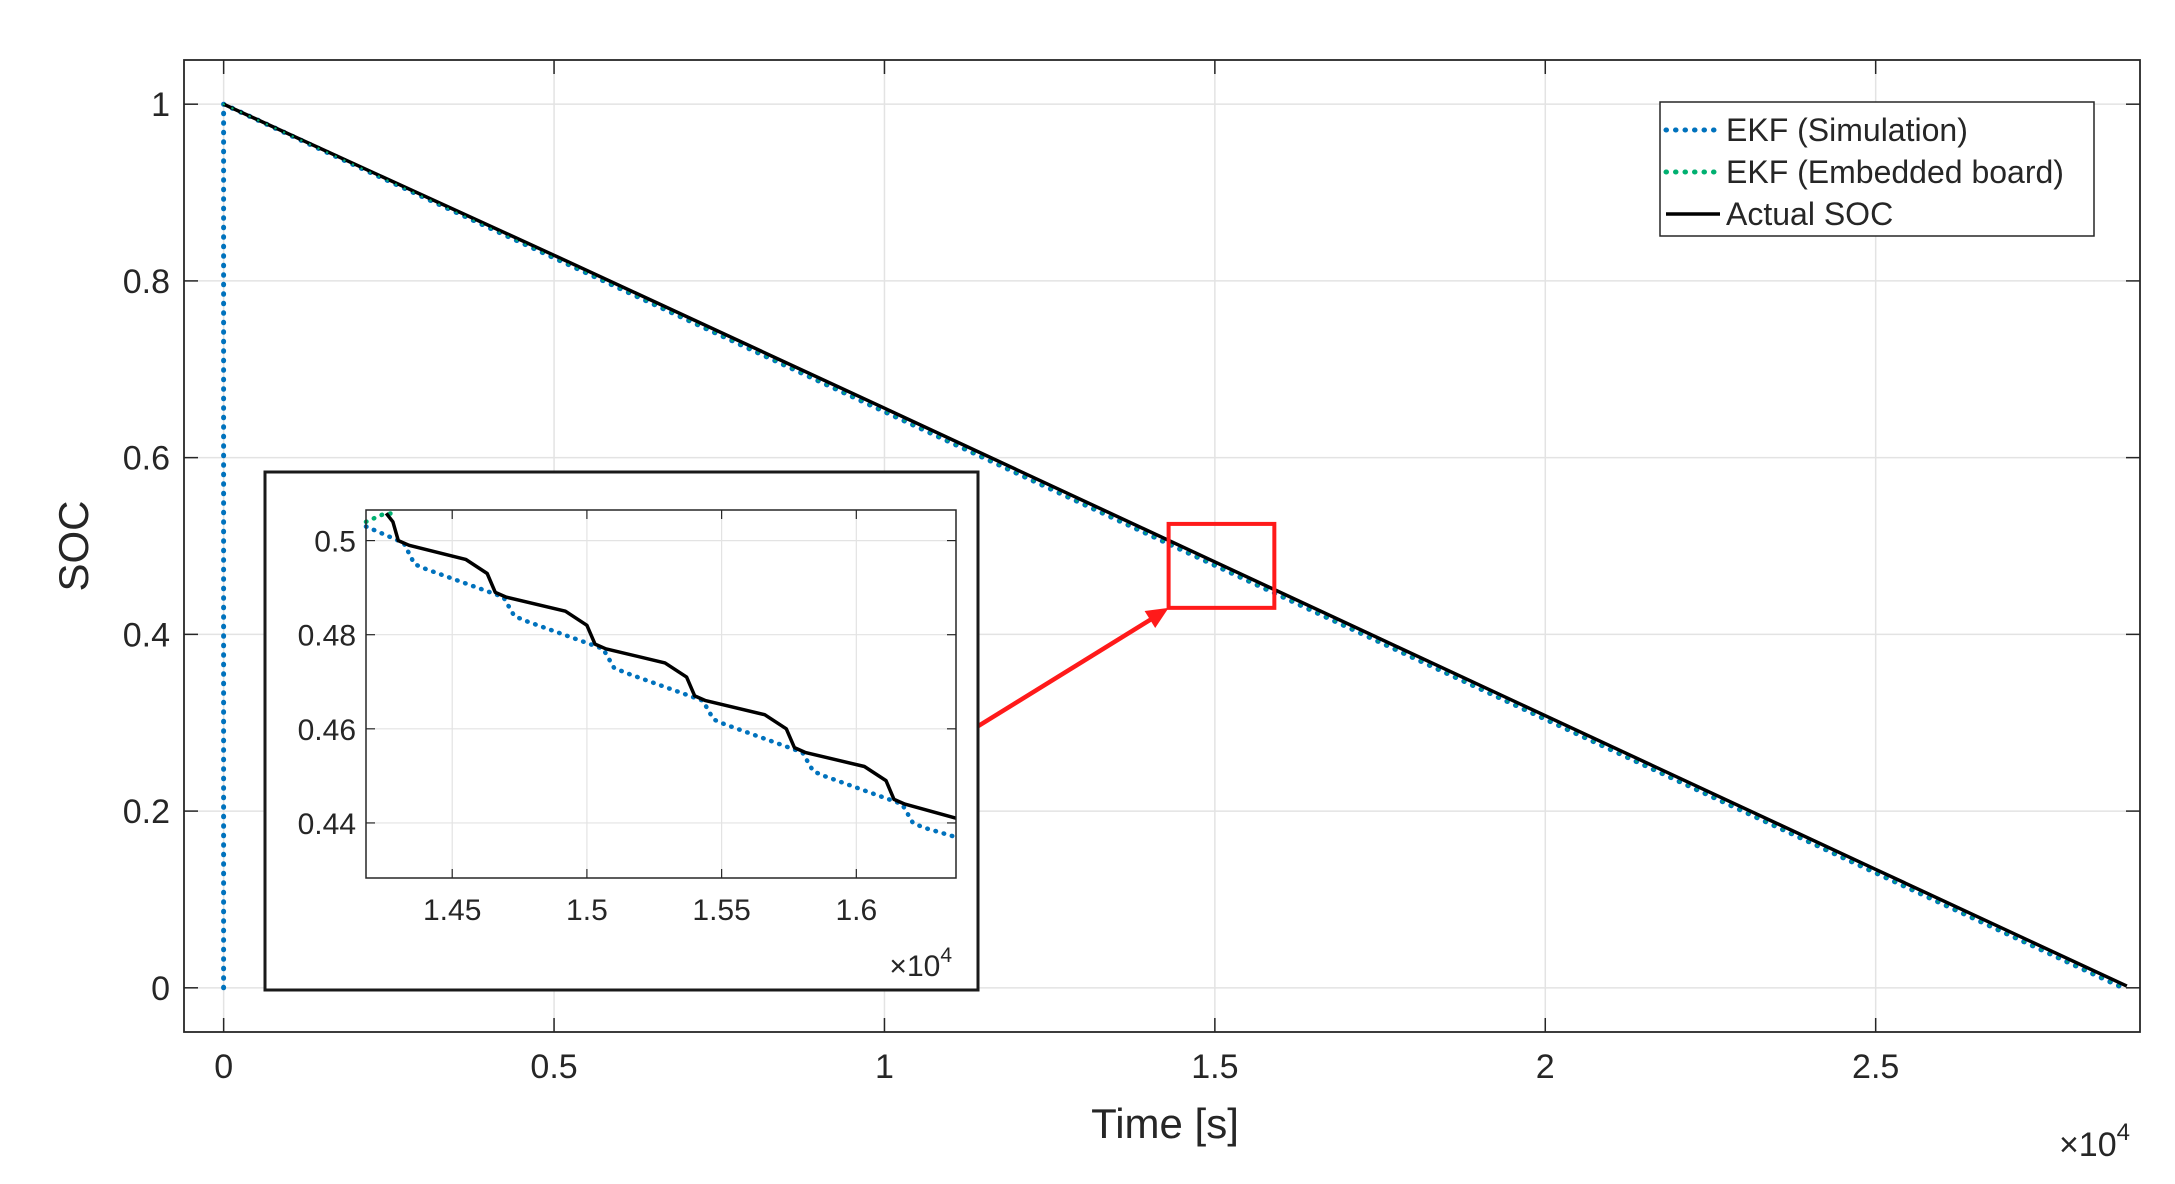  What do you see at coordinates (1895, 172) in the screenshot?
I see `legend-entry: EKF (Embedded board)` at bounding box center [1895, 172].